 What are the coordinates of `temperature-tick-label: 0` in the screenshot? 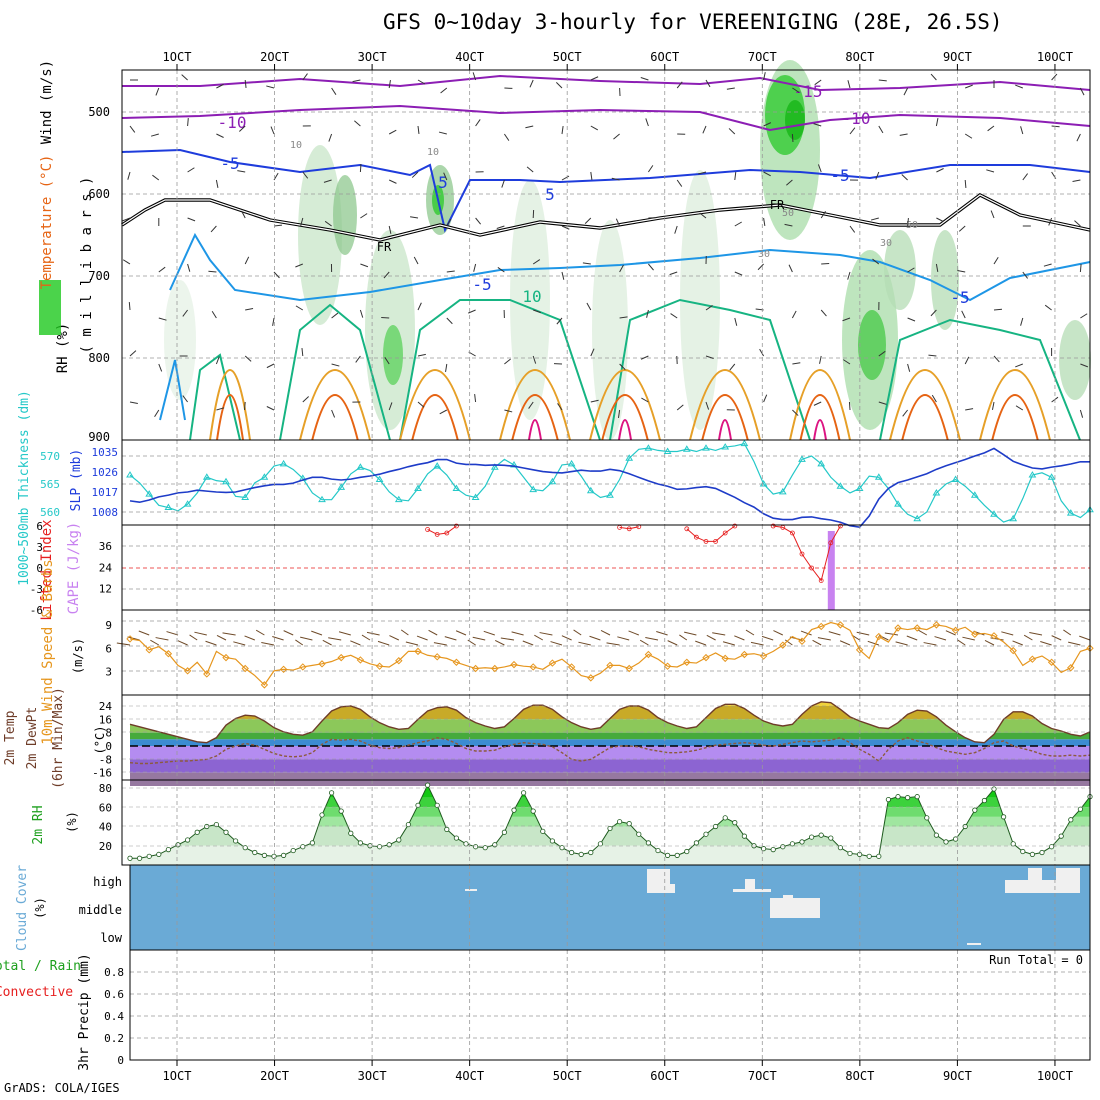 It's located at (108, 746).